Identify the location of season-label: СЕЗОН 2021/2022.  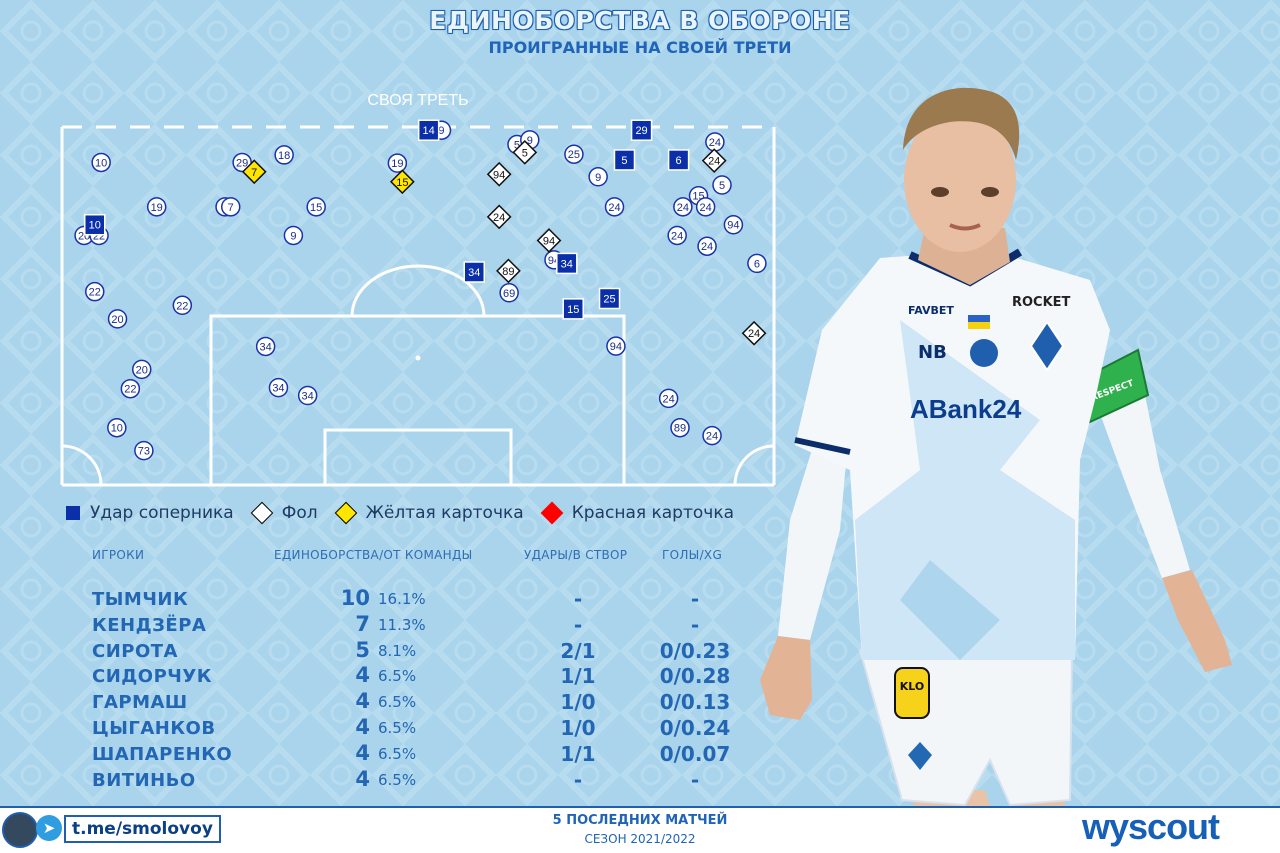
(640, 839).